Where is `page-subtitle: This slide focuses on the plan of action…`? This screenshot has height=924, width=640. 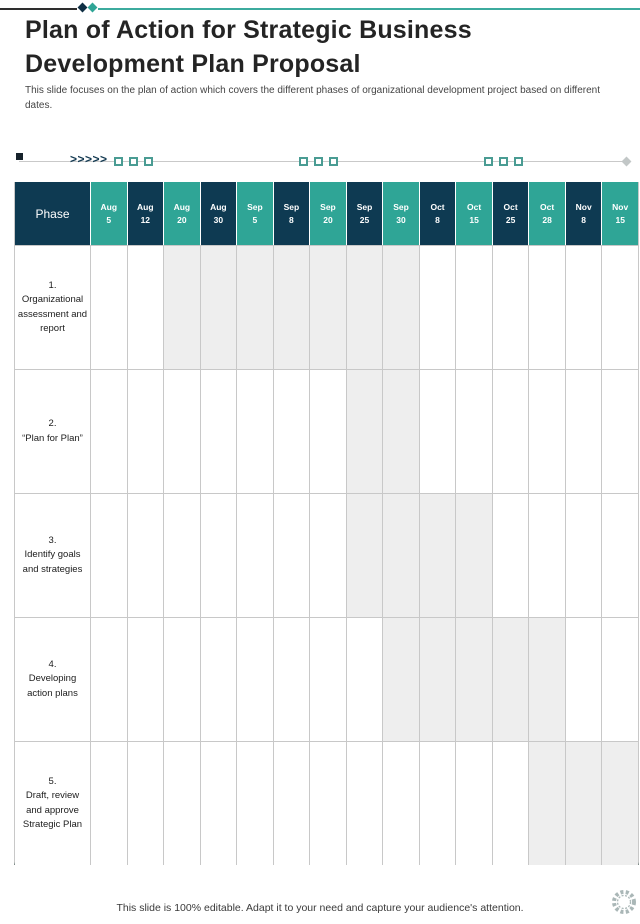 page-subtitle: This slide focuses on the plan of action… is located at coordinates (312, 98).